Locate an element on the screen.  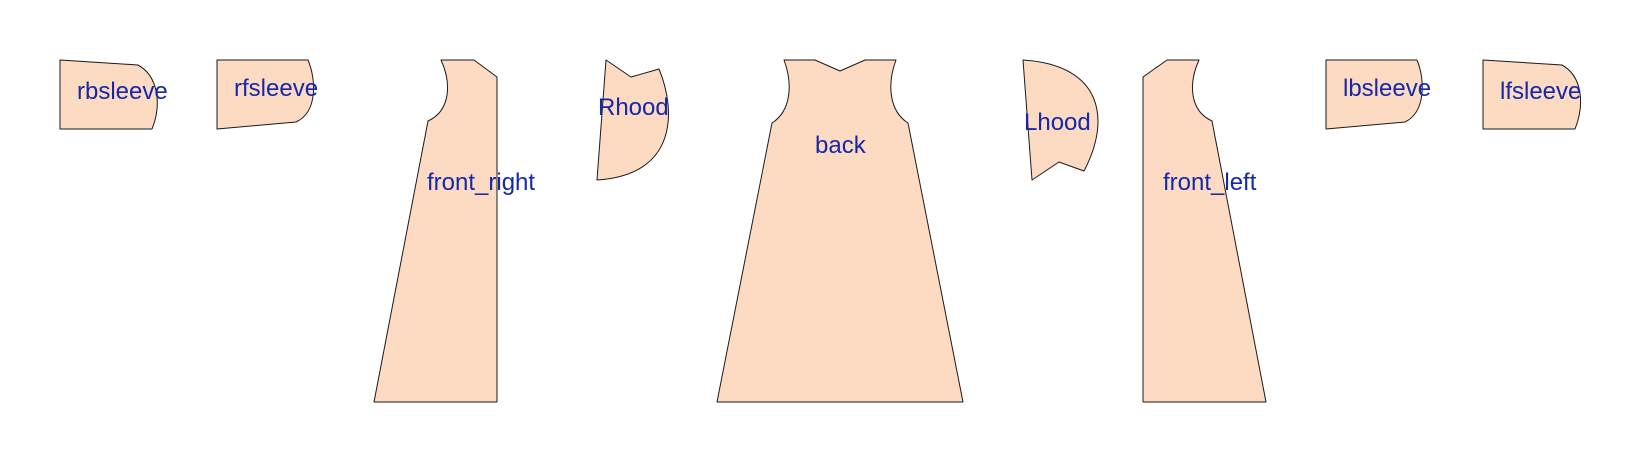
piece-rbsleeve: rbsleeve is located at coordinates (113, 94).